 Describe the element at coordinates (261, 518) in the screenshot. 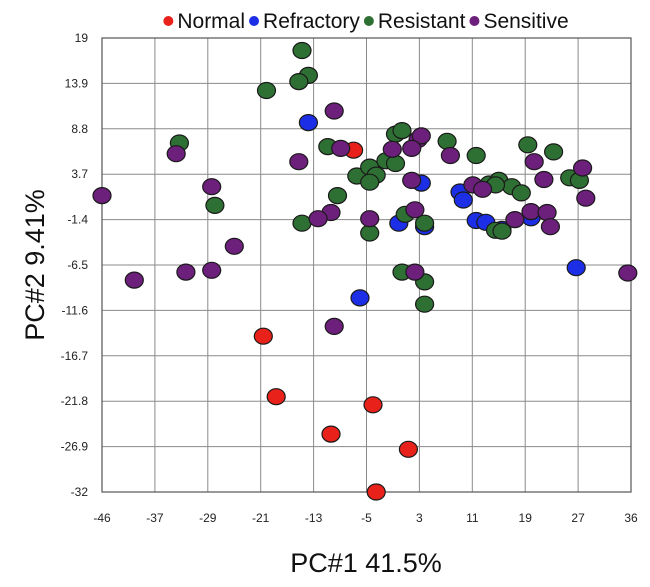

I see `x-tick-label: -21` at that location.